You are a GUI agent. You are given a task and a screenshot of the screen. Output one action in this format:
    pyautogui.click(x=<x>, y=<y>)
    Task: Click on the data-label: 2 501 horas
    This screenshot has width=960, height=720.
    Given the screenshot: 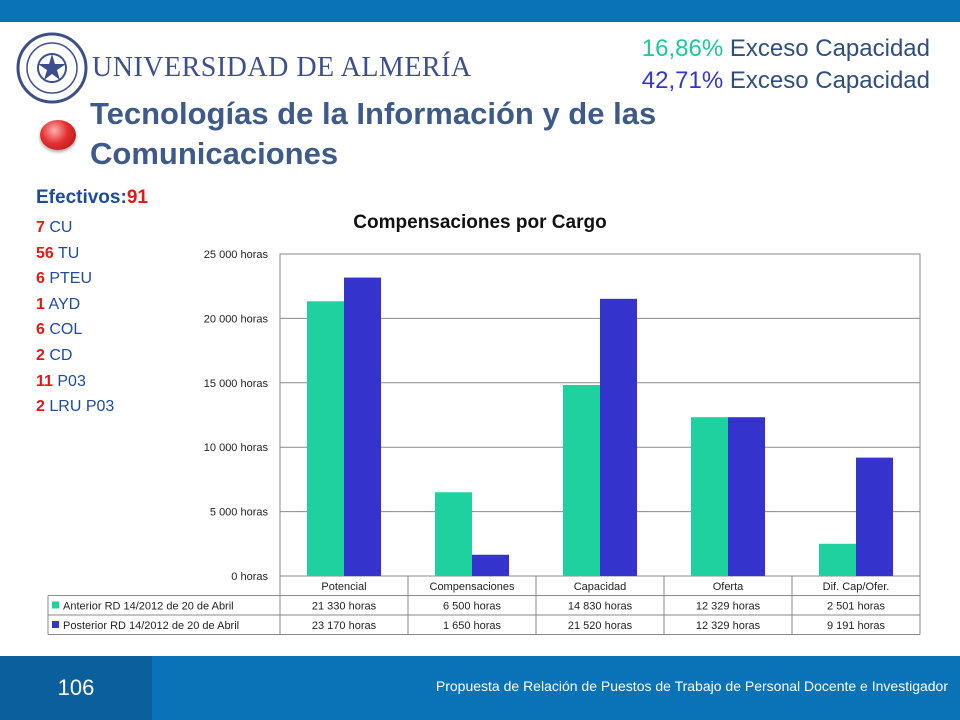 What is the action you would take?
    pyautogui.click(x=856, y=607)
    